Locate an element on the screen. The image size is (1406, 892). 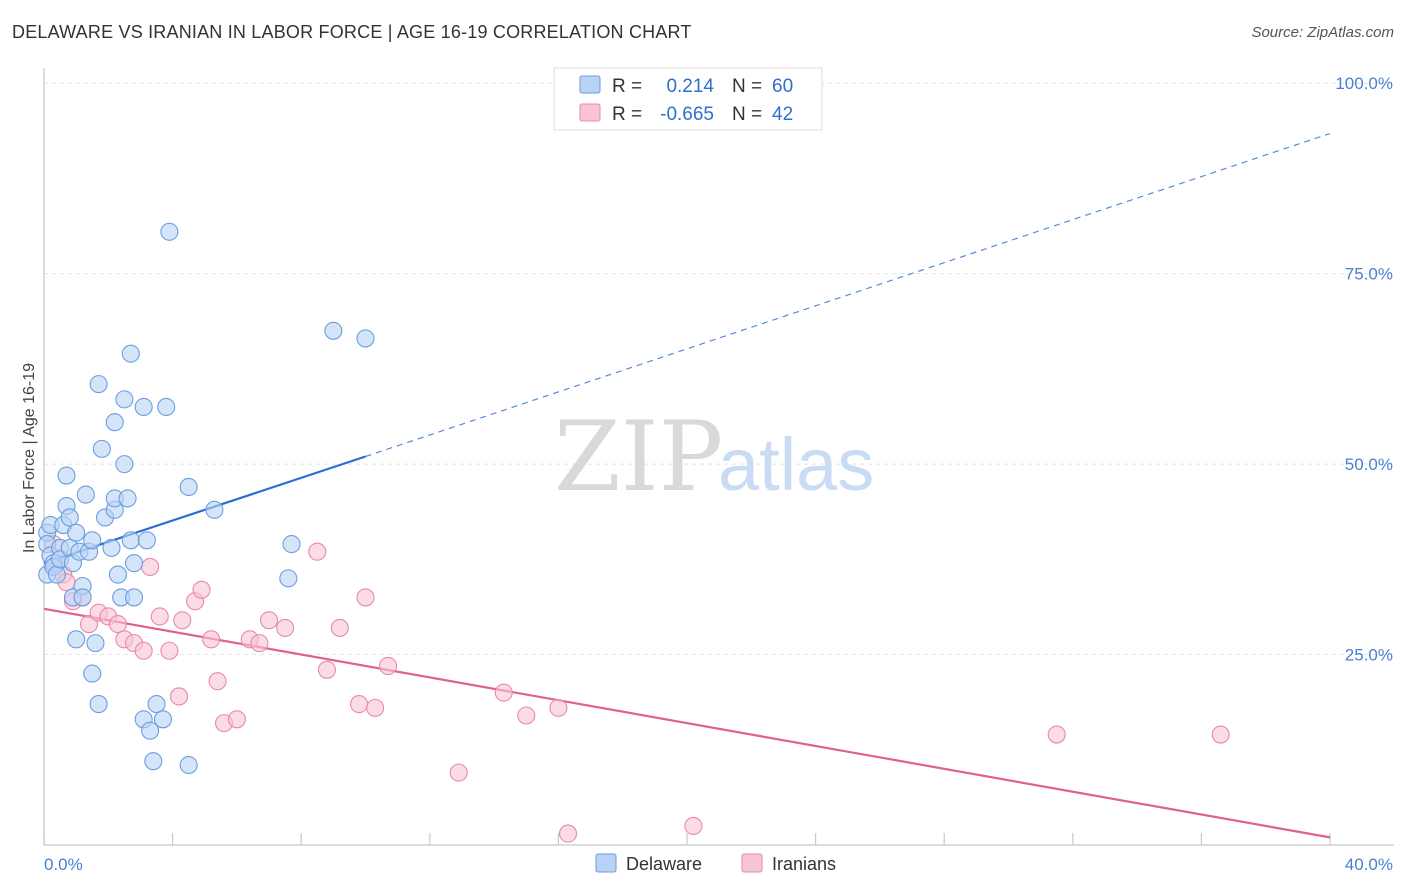
y-tick-label: 100.0% is located at coordinates (1364, 83).